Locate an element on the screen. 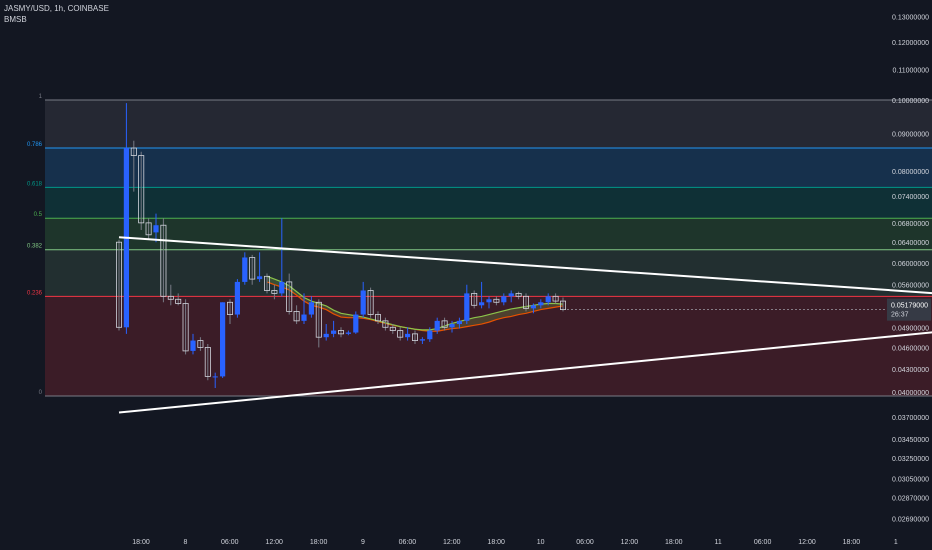 This screenshot has height=550, width=932. price-tick-label: 0.02870000 is located at coordinates (910, 499).